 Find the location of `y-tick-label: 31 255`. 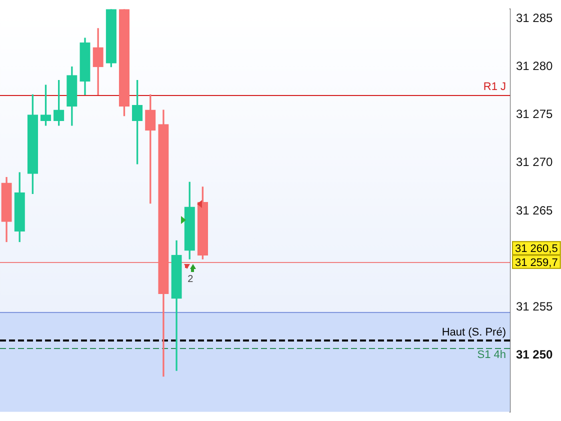

y-tick-label: 31 255 is located at coordinates (535, 306).